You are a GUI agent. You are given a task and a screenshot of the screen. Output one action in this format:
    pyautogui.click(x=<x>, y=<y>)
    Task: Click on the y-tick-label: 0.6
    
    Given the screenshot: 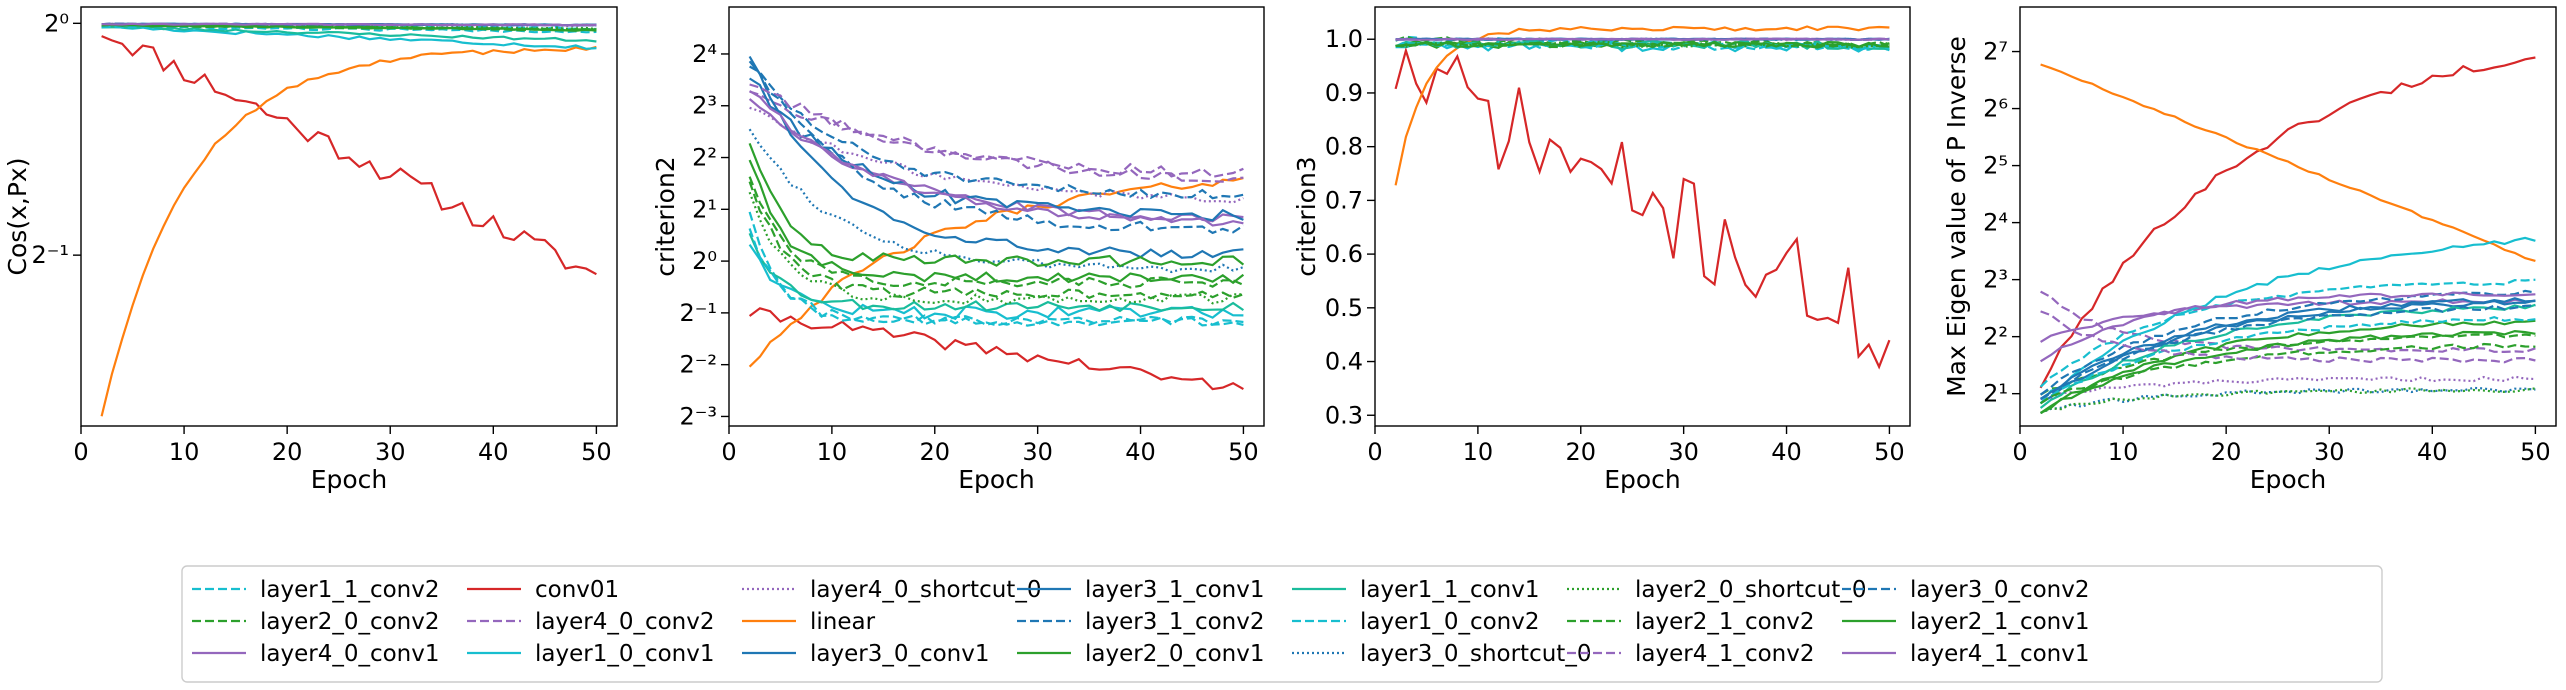 What is the action you would take?
    pyautogui.click(x=1344, y=254)
    